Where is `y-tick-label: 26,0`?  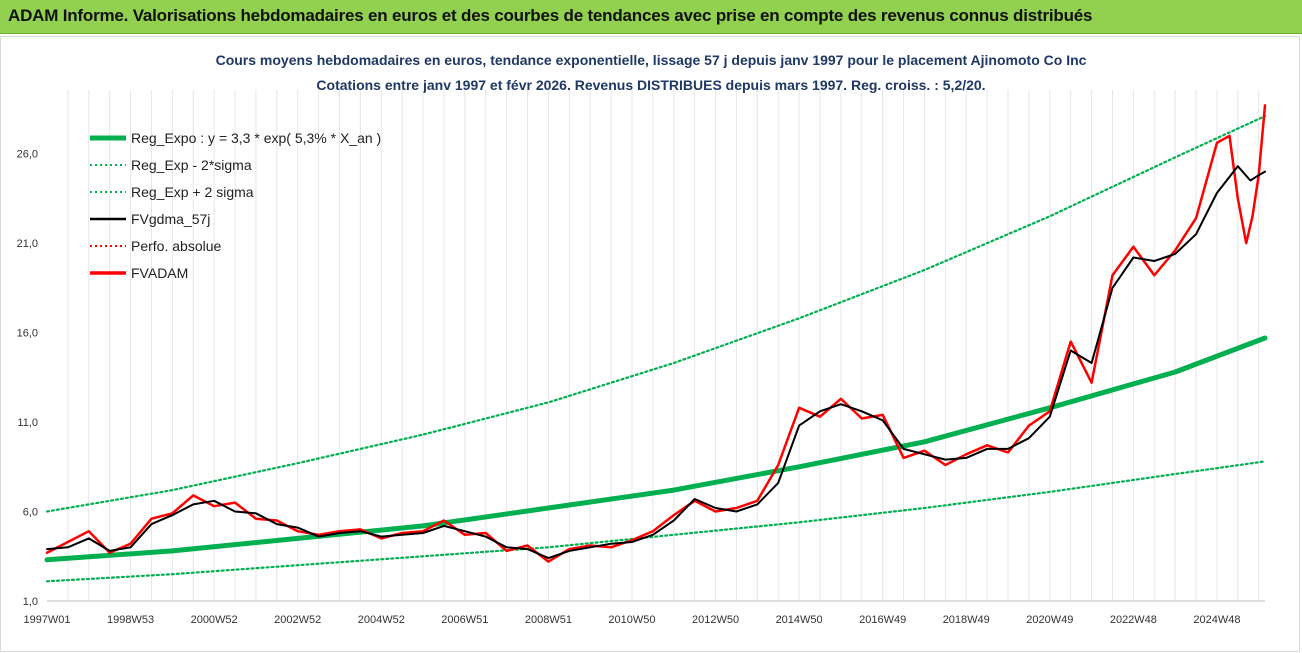
y-tick-label: 26,0 is located at coordinates (27, 155).